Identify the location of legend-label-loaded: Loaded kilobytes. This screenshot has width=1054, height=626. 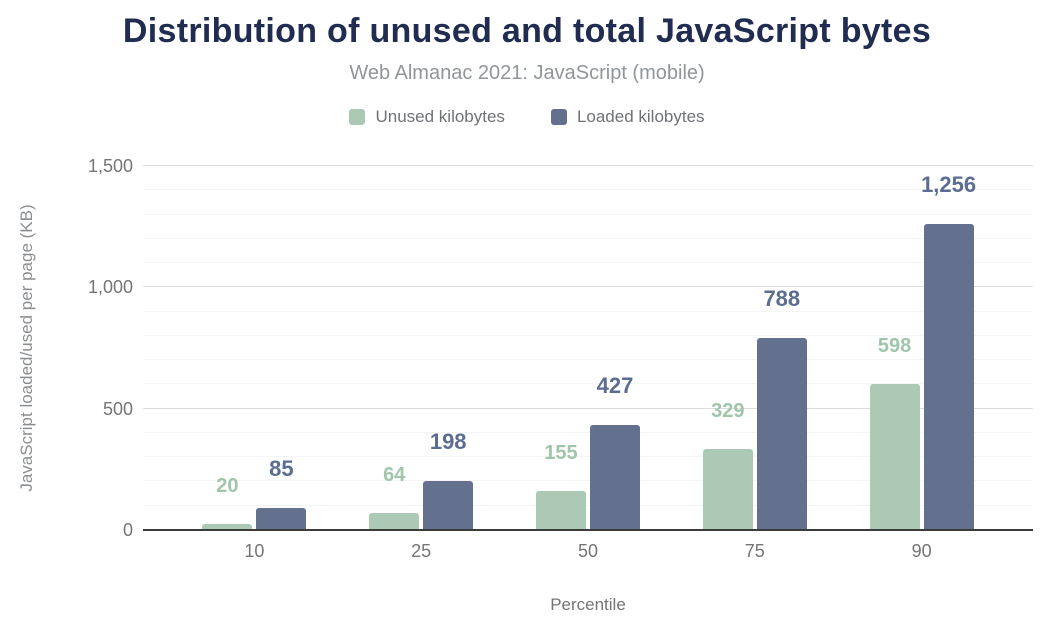
(640, 116).